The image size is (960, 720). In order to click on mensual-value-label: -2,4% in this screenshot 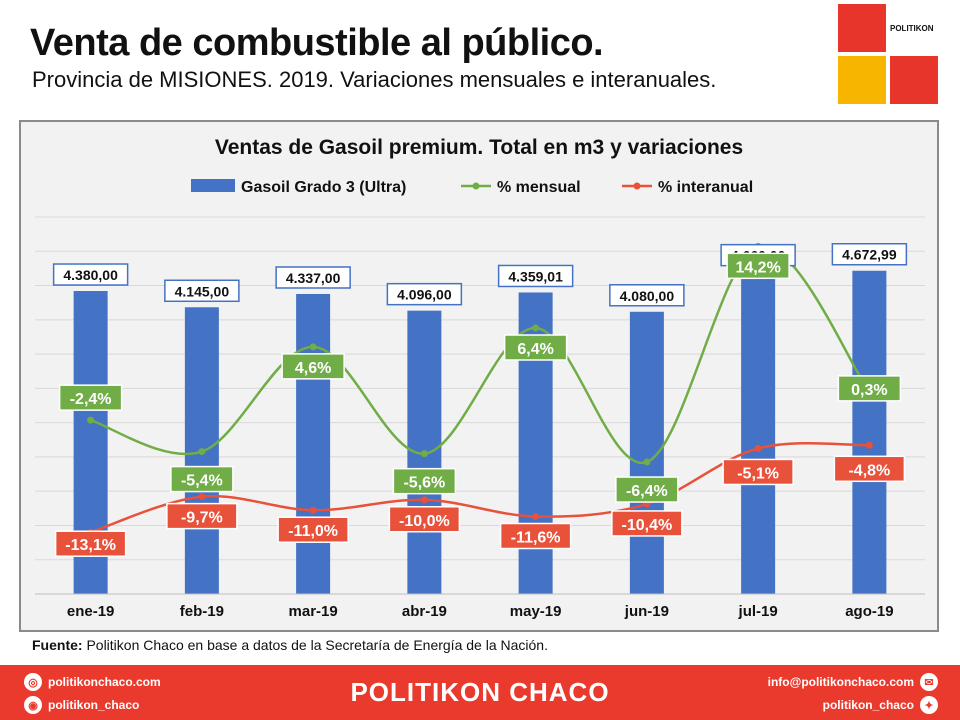, I will do `click(91, 399)`.